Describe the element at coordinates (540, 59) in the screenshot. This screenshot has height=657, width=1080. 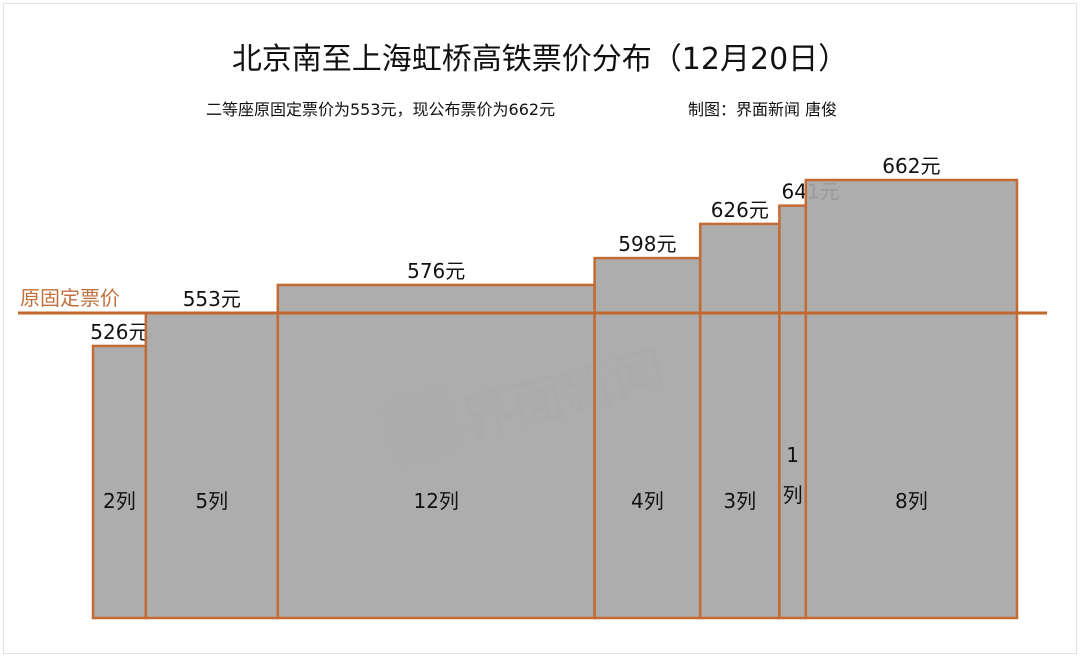
I see `chart-title: 北京南至上海虹桥高铁票价分布（12月20日）` at that location.